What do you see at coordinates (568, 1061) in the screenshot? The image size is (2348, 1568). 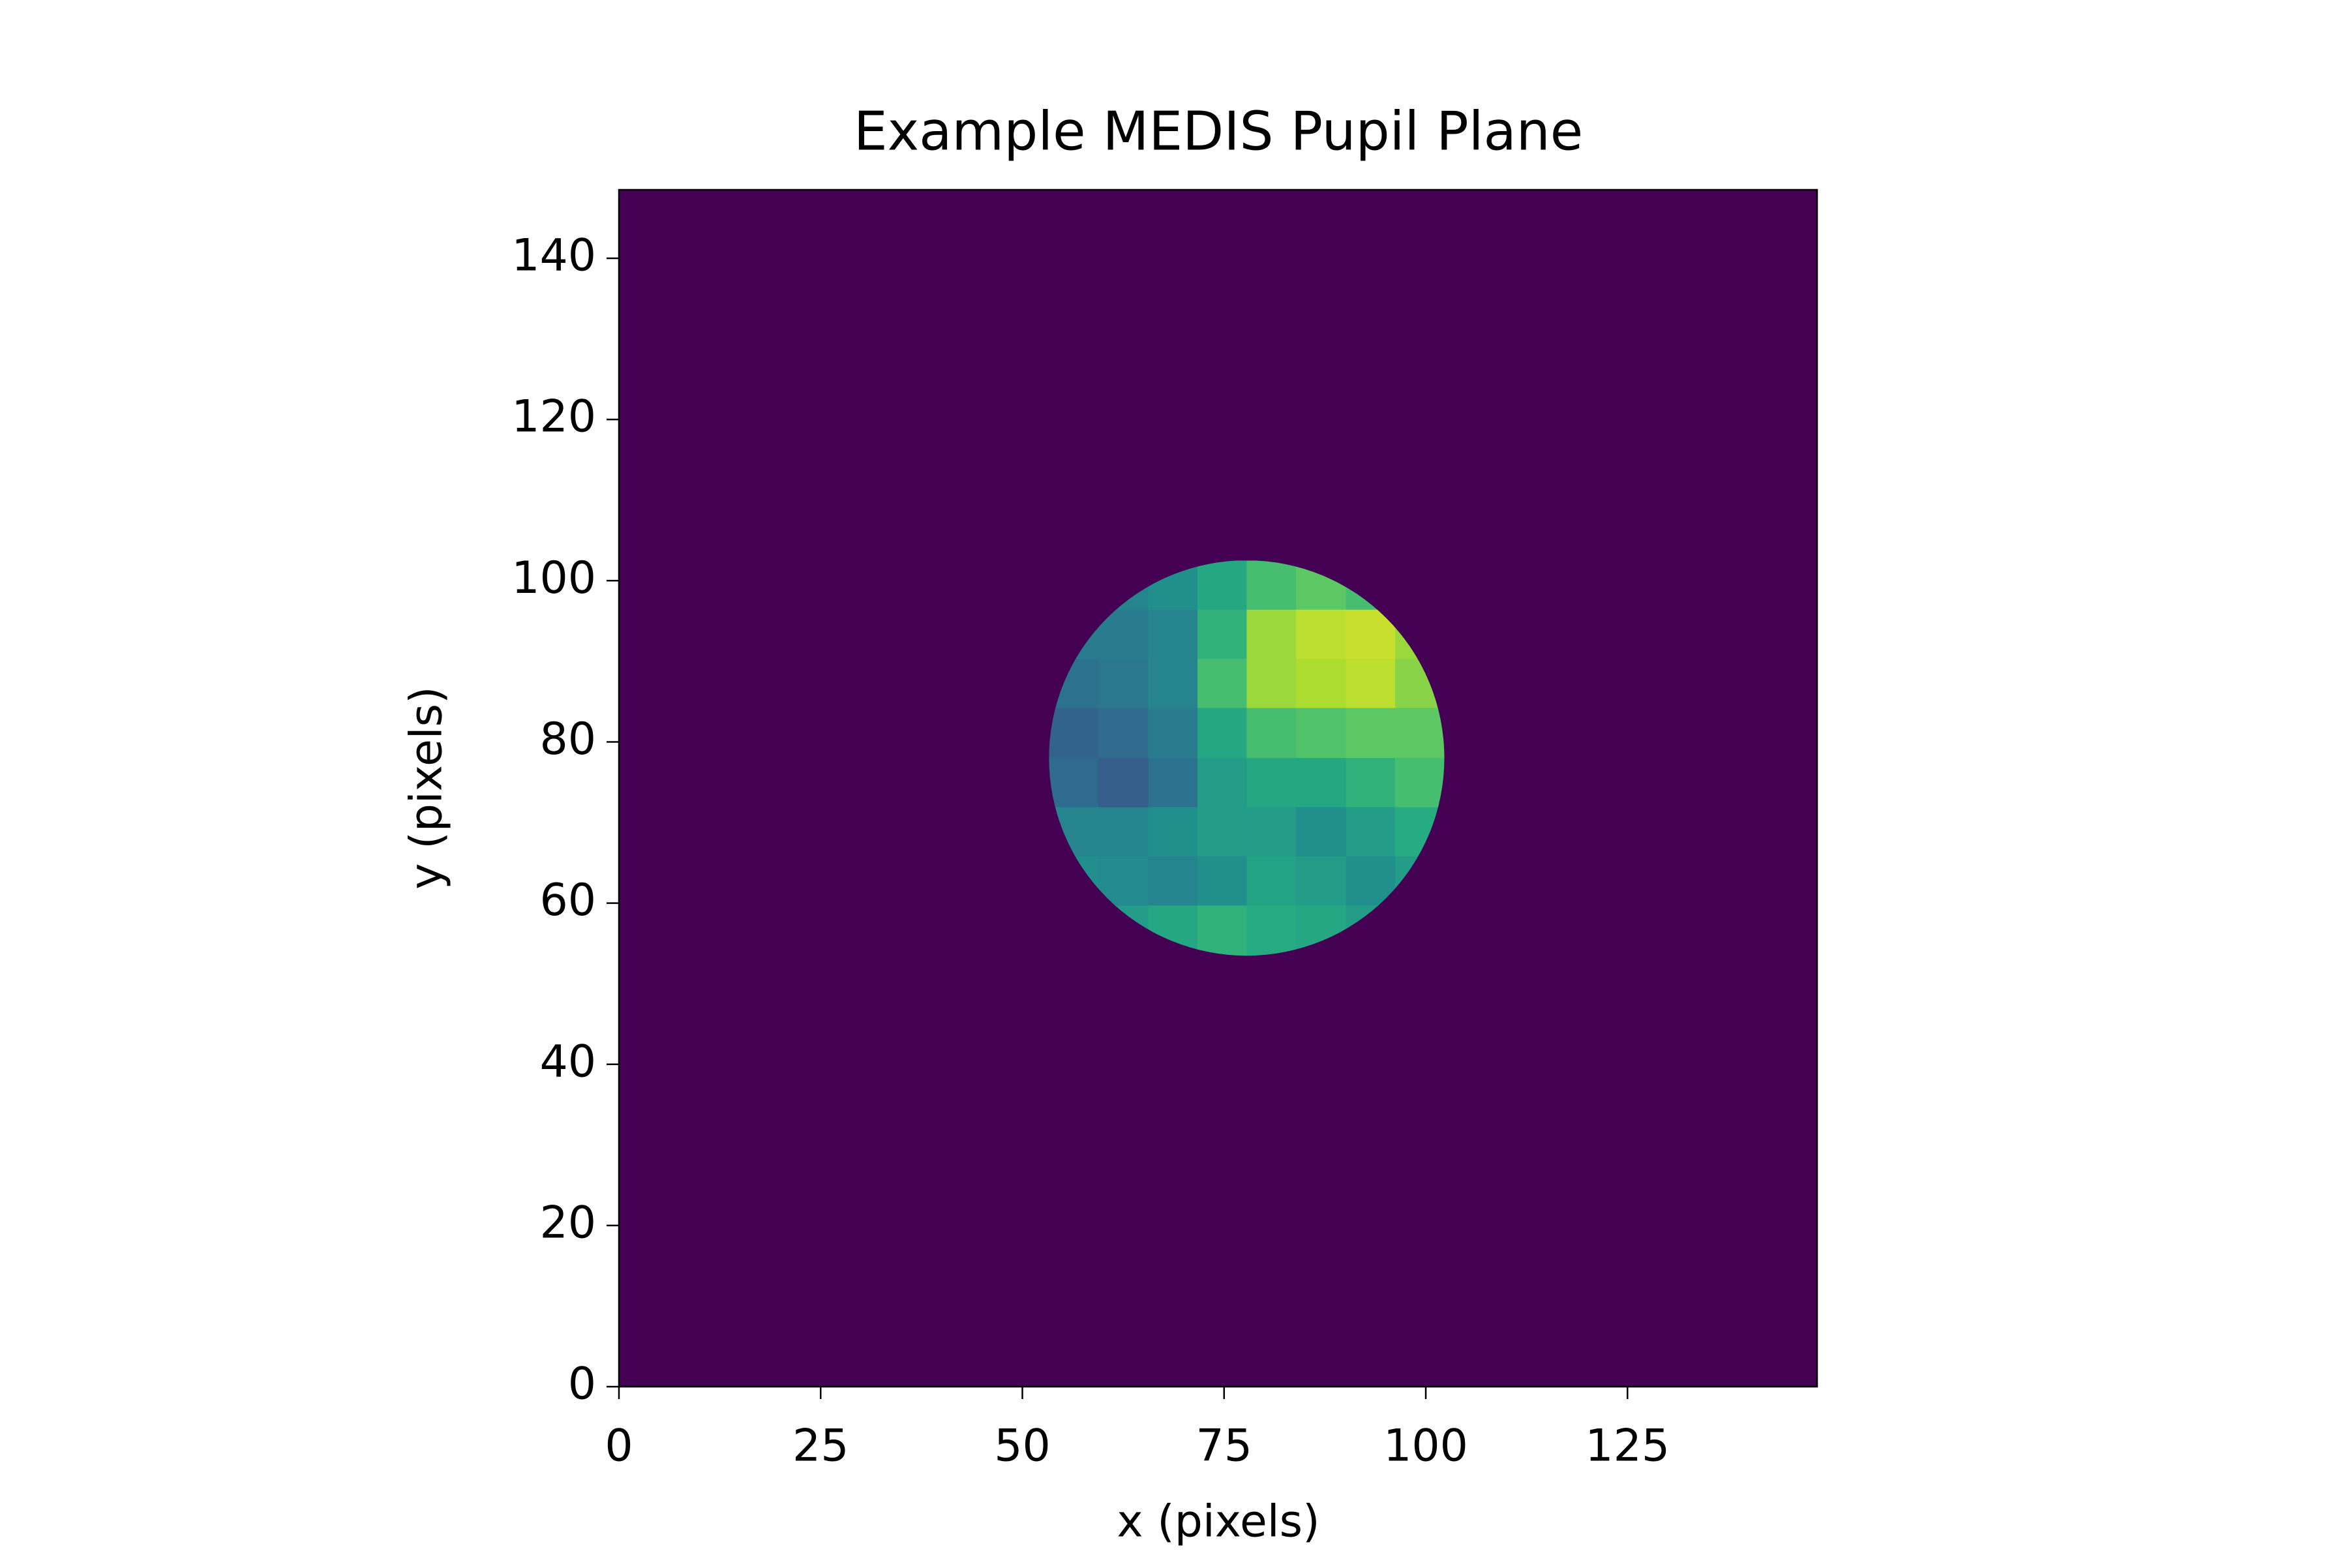 I see `y-tick-label: 40` at bounding box center [568, 1061].